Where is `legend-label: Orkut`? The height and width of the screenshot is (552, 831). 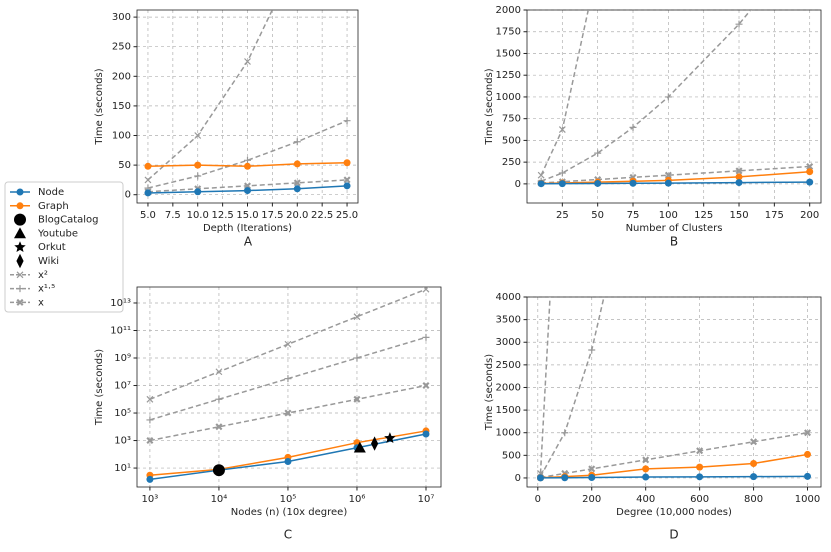 legend-label: Orkut is located at coordinates (52, 247).